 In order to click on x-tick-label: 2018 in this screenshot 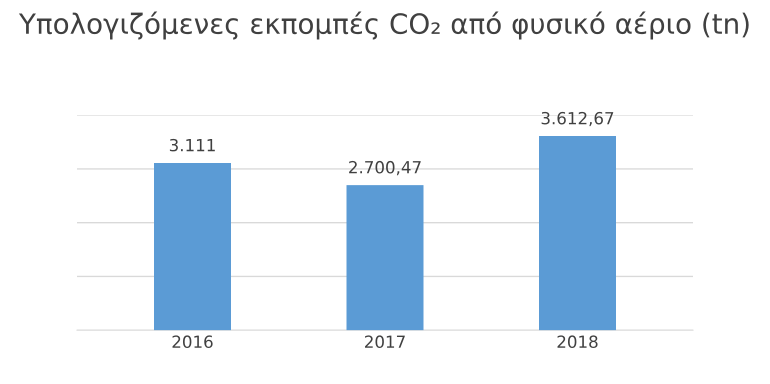, I will do `click(578, 341)`.